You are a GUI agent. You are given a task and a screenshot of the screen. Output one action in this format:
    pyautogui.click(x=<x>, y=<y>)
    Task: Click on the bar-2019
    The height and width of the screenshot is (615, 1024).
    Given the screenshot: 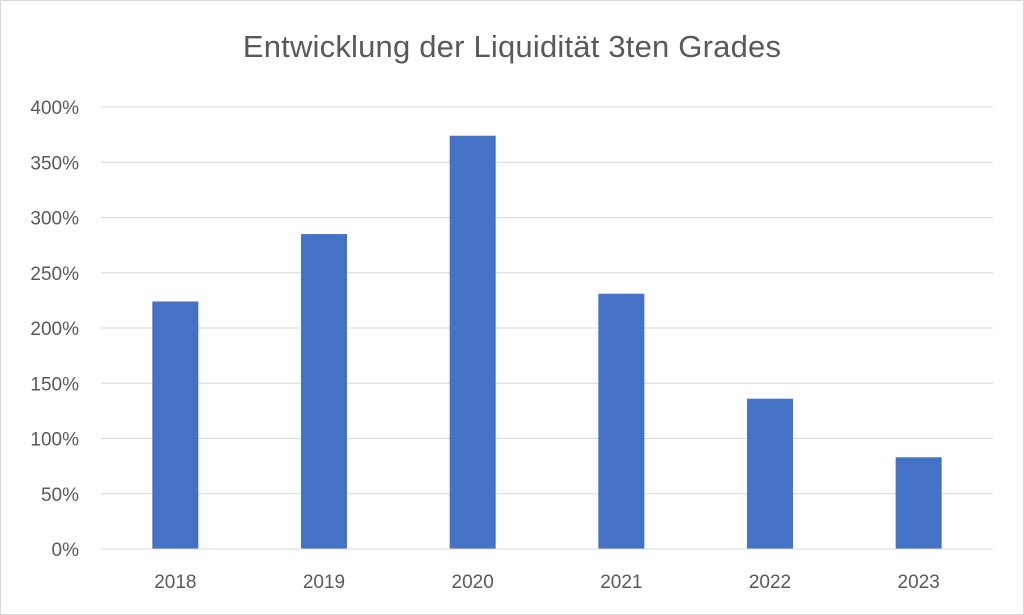 What is the action you would take?
    pyautogui.click(x=324, y=391)
    